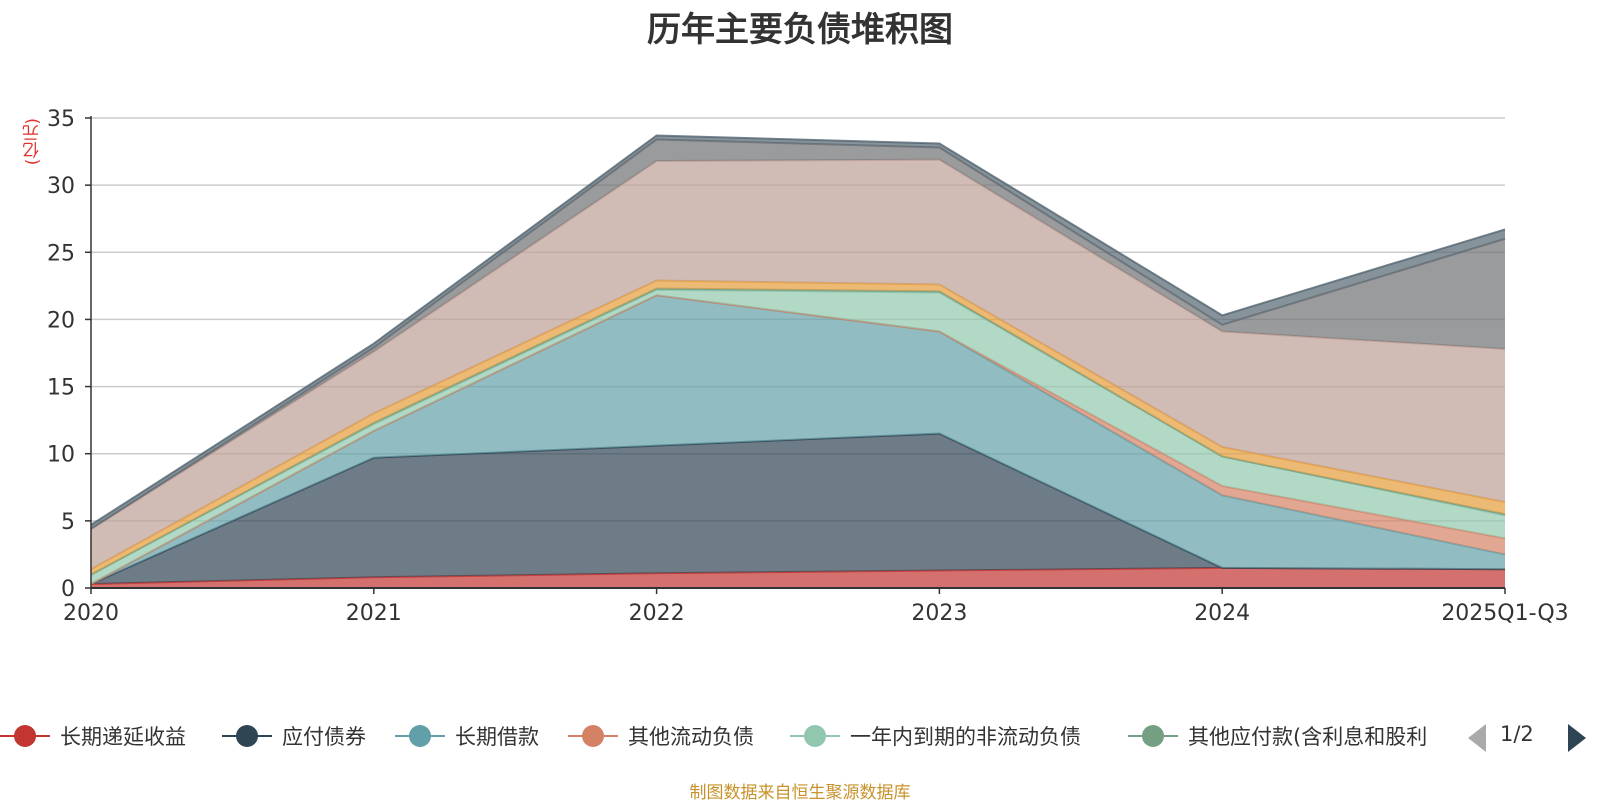 This screenshot has width=1600, height=803. I want to click on y-tick-label: 0, so click(68, 589).